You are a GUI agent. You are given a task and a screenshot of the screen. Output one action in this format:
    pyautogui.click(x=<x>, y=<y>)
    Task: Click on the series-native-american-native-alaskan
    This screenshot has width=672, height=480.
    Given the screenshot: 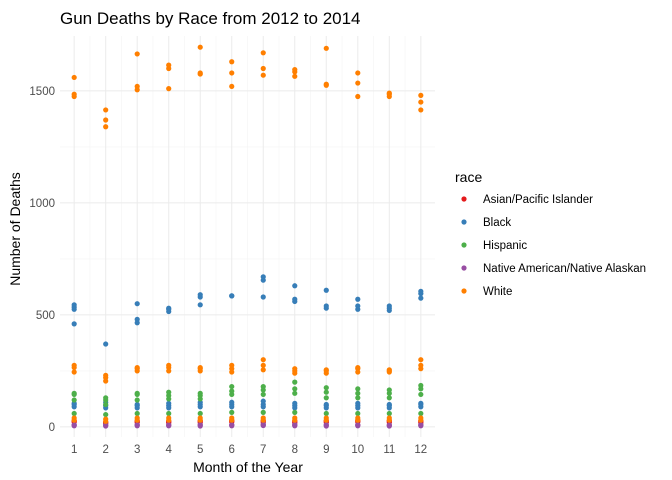 What is the action you would take?
    pyautogui.click(x=247, y=425)
    